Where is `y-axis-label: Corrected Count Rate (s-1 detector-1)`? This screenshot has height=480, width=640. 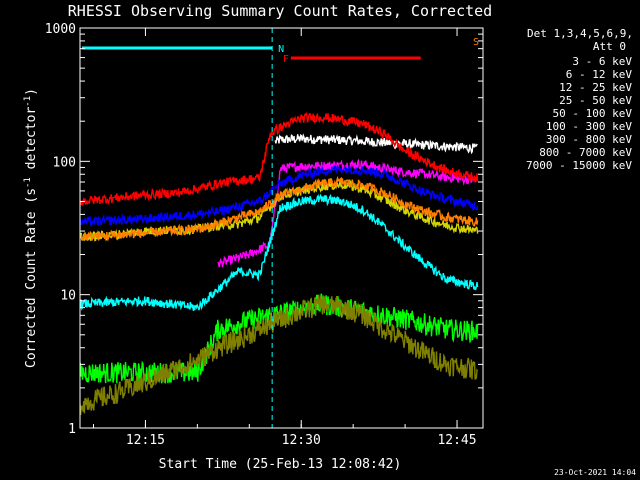 y-axis-label: Corrected Count Rate (s-1 detector-1) is located at coordinates (31, 228).